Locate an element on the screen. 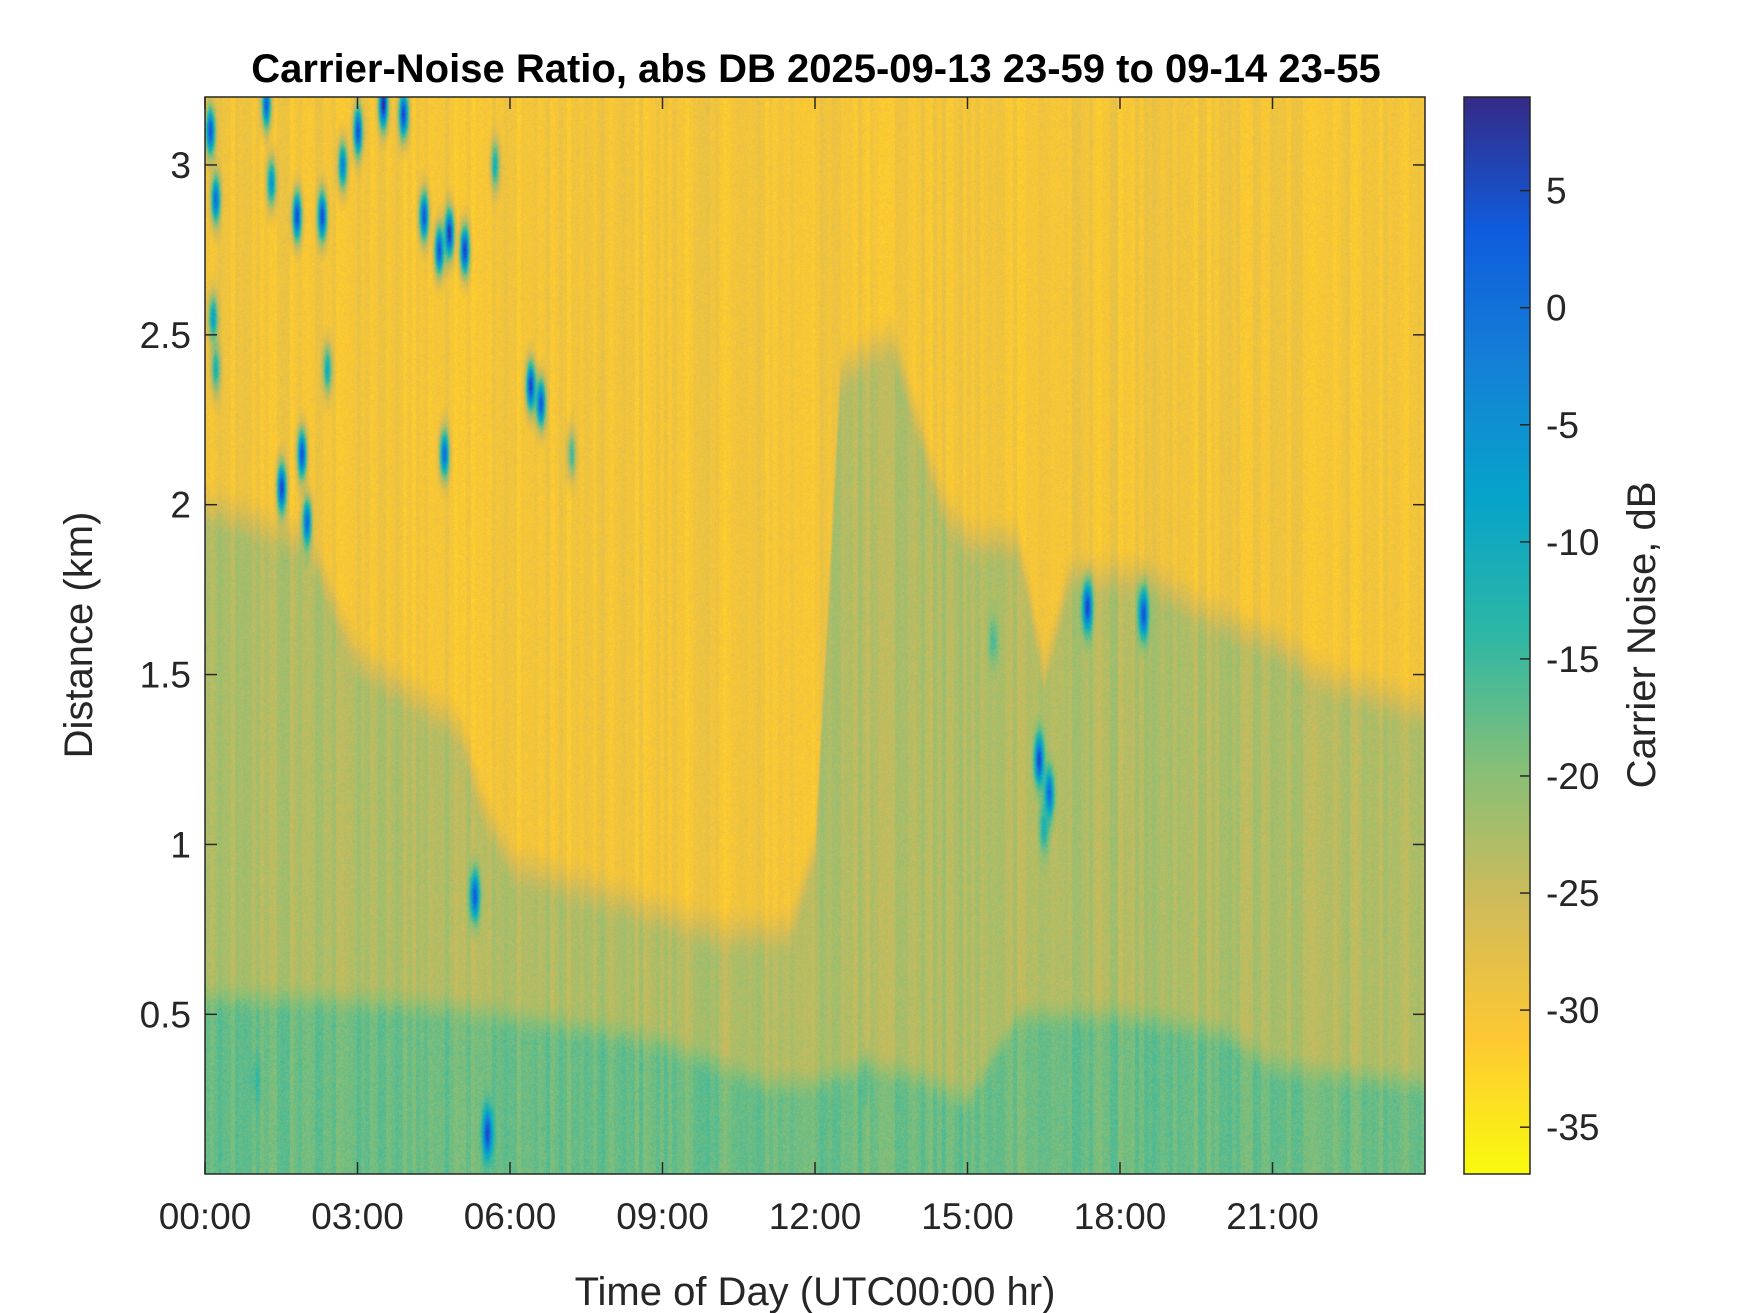  colorbar: 5 0 -5 -10 -15 -20 -25 -30 -35 Carrier Noise, dB is located at coordinates (1563, 635).